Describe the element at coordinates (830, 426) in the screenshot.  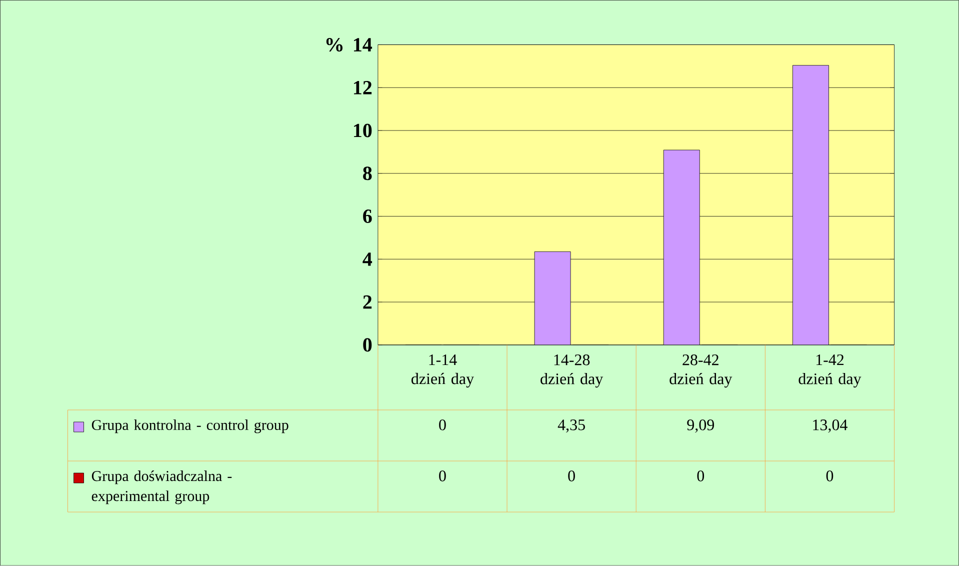
I see `data-label: 13,04` at that location.